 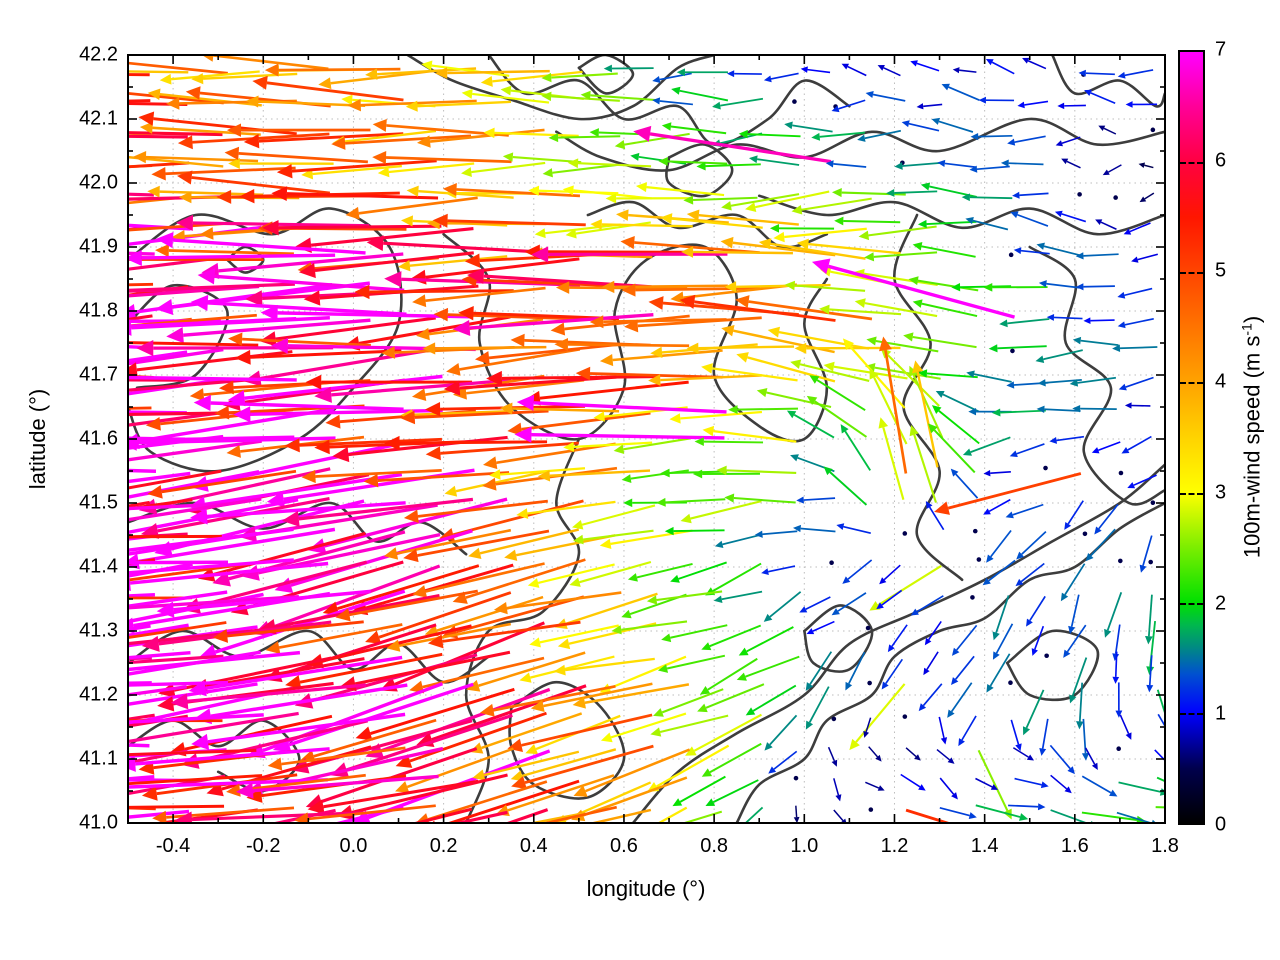 I want to click on x-tick-label: 0.0, so click(x=353, y=846).